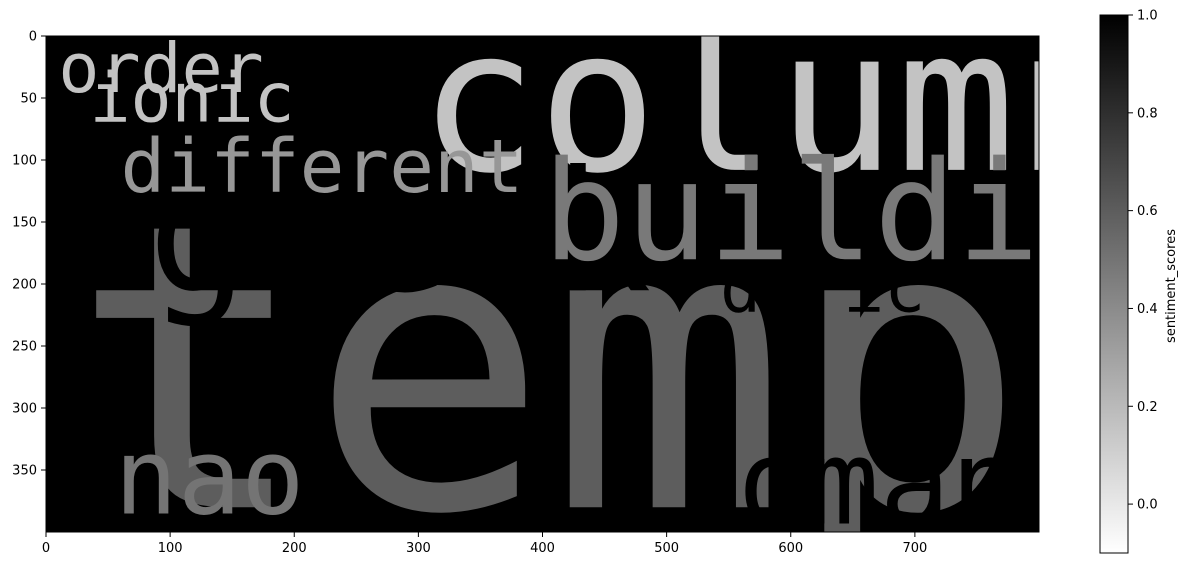 This screenshot has height=566, width=1188. What do you see at coordinates (24, 471) in the screenshot?
I see `y-tick-label: 350` at bounding box center [24, 471].